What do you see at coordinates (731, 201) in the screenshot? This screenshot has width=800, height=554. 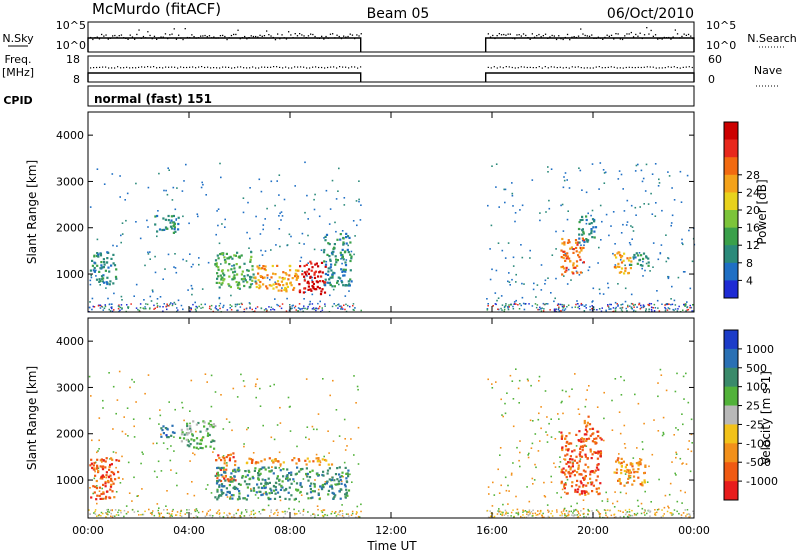 I see `power-colorbar-segment` at bounding box center [731, 201].